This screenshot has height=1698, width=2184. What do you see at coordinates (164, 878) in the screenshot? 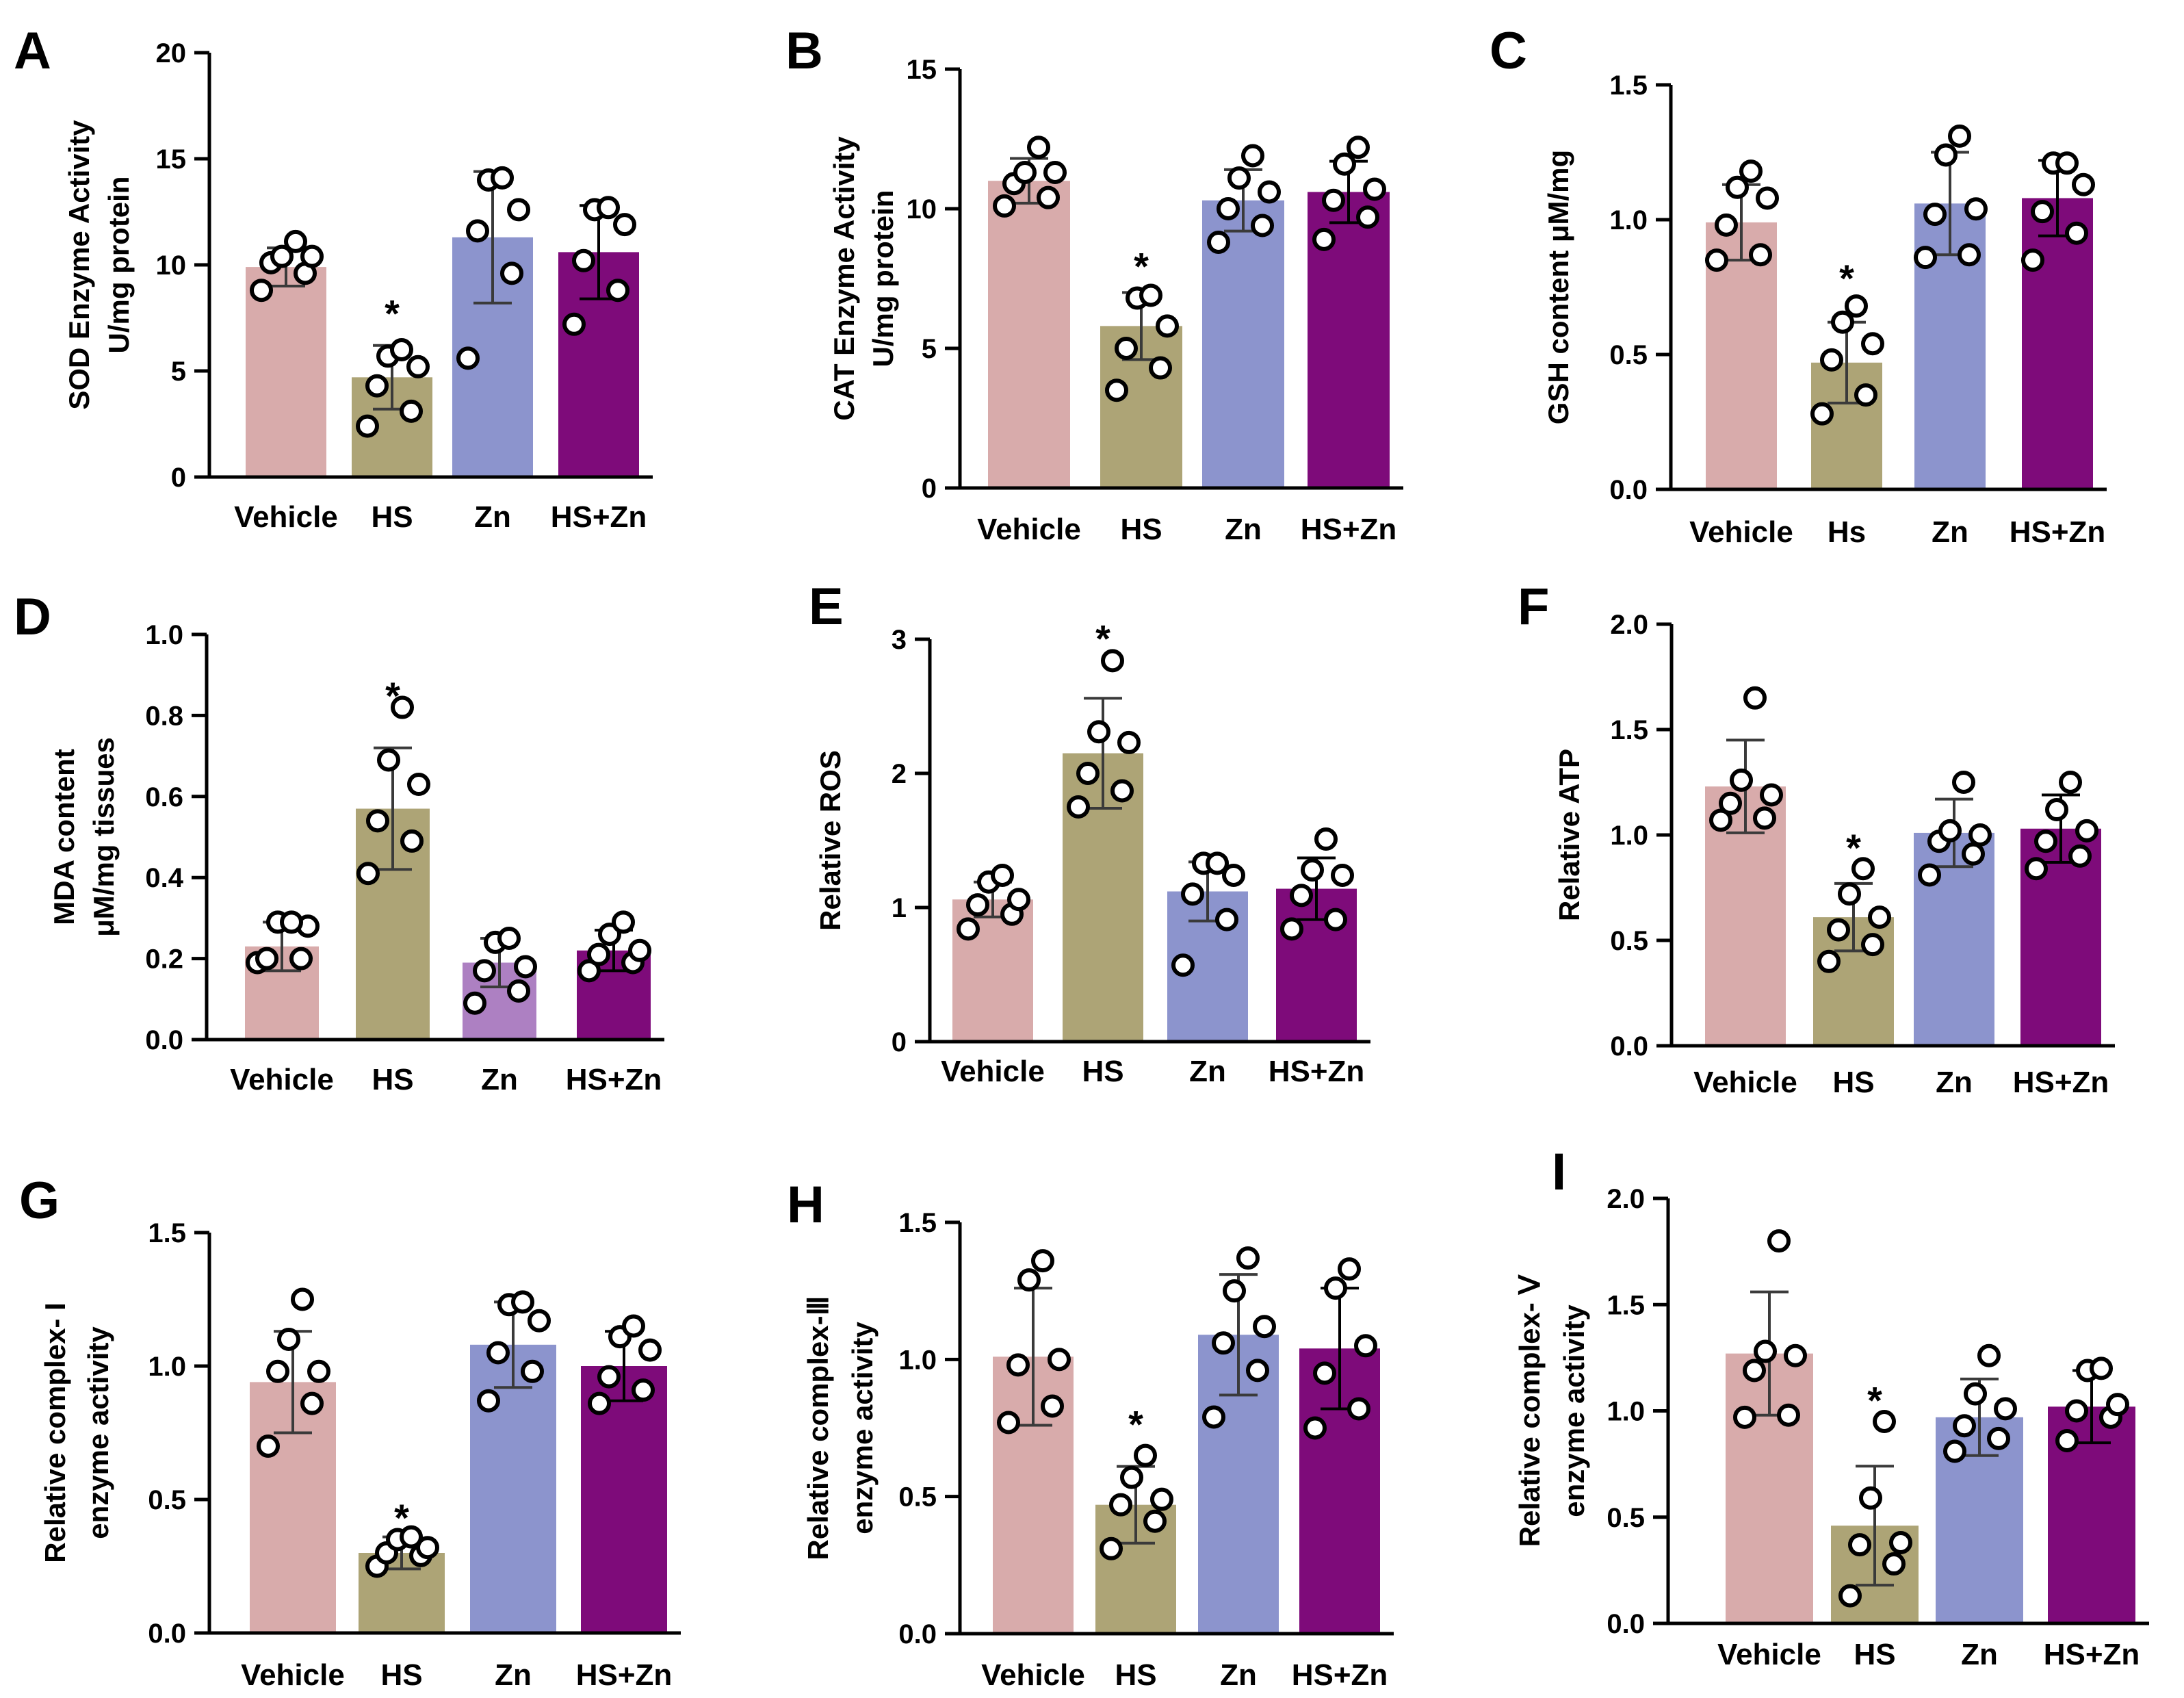
I see `y-tick-label: 0.4` at bounding box center [164, 878].